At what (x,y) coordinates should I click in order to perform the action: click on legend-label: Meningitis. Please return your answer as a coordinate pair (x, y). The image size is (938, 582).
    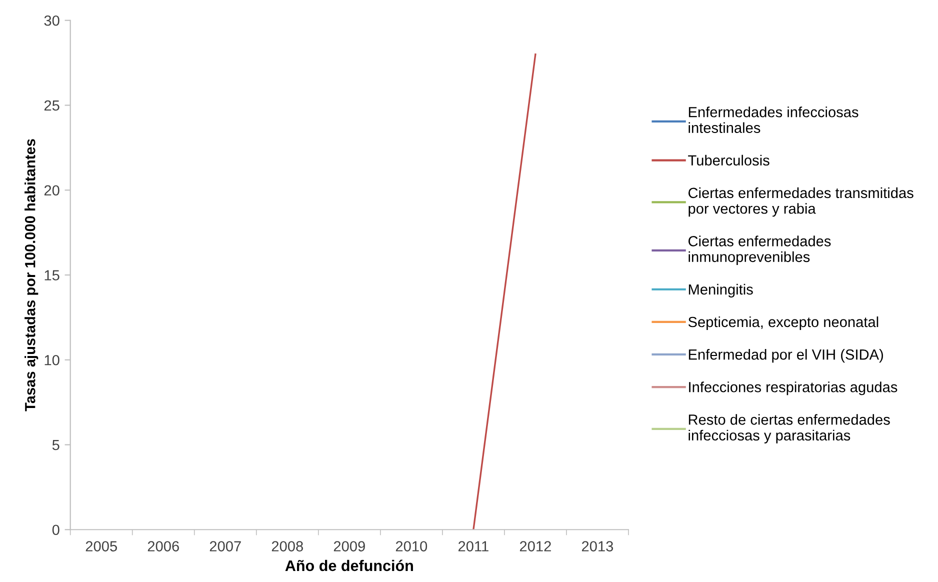
    Looking at the image, I should click on (720, 291).